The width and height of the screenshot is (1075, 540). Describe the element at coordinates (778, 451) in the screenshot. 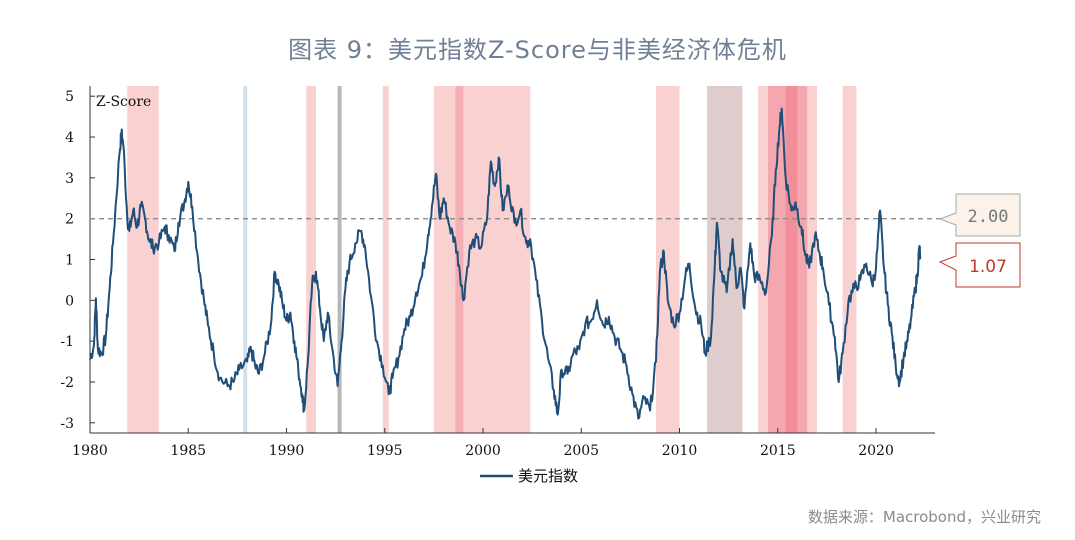

I see `x-tick-label: 2015` at that location.